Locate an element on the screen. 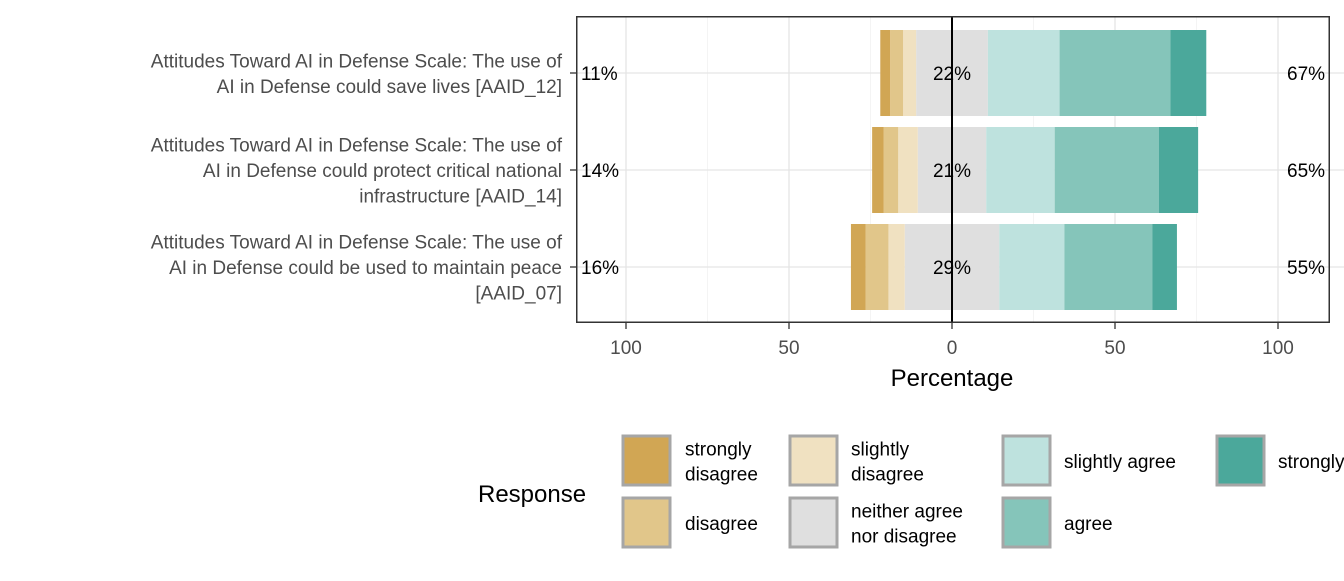 Image resolution: width=1344 pixels, height=581 pixels. legend-entry-label: slightly is located at coordinates (880, 450).